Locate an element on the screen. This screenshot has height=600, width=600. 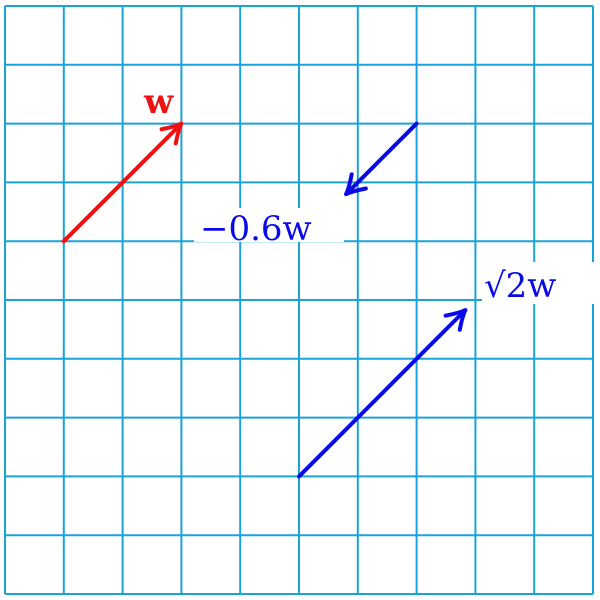
label-w: w is located at coordinates (158, 102).